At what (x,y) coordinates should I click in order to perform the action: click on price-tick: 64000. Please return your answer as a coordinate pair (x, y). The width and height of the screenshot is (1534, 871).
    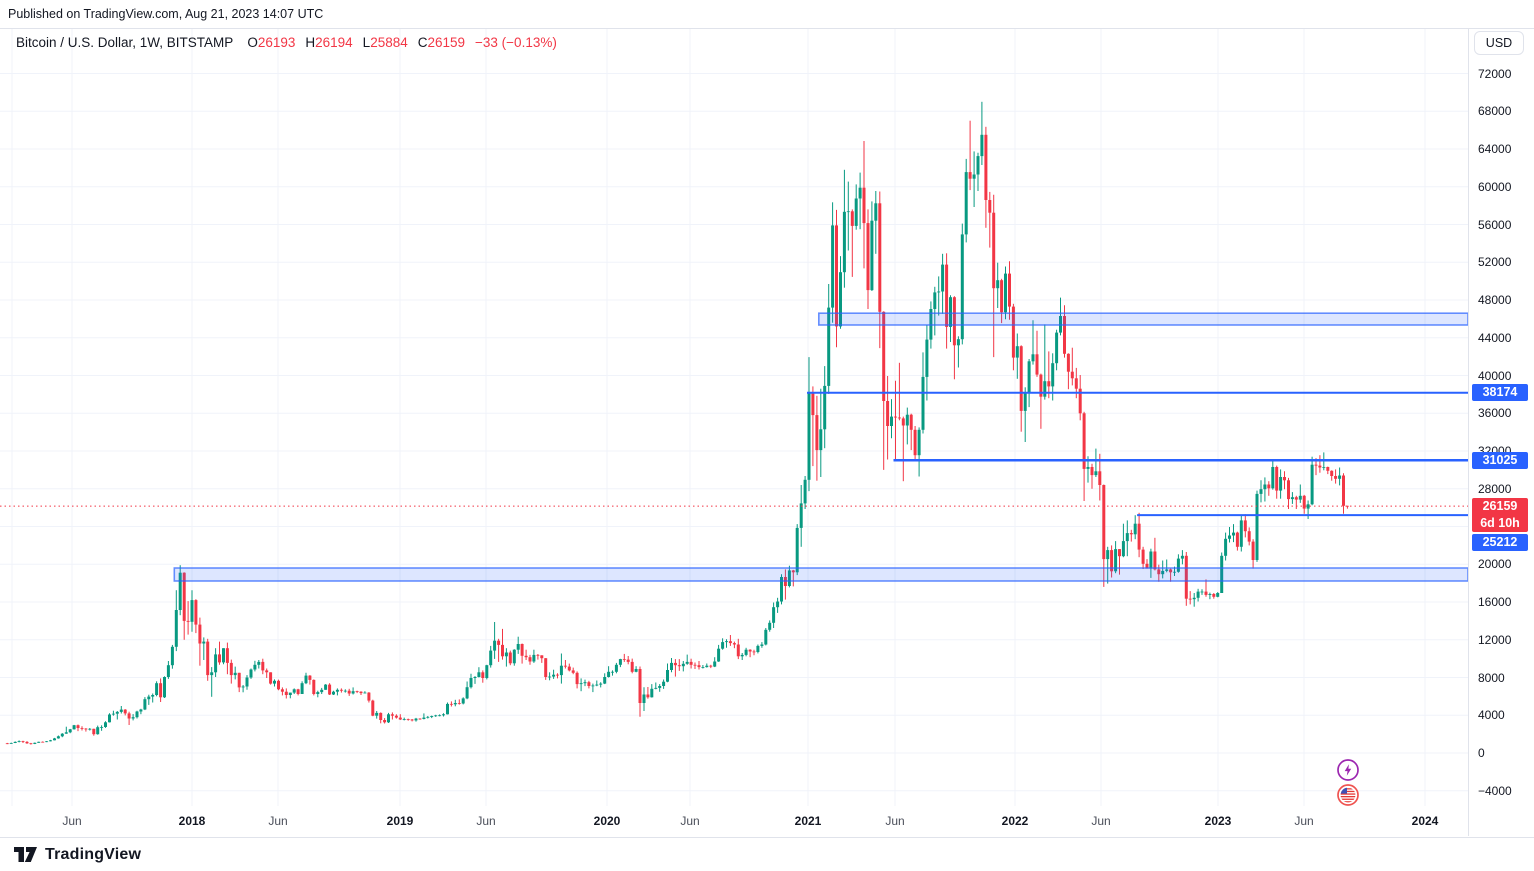
    Looking at the image, I should click on (1495, 149).